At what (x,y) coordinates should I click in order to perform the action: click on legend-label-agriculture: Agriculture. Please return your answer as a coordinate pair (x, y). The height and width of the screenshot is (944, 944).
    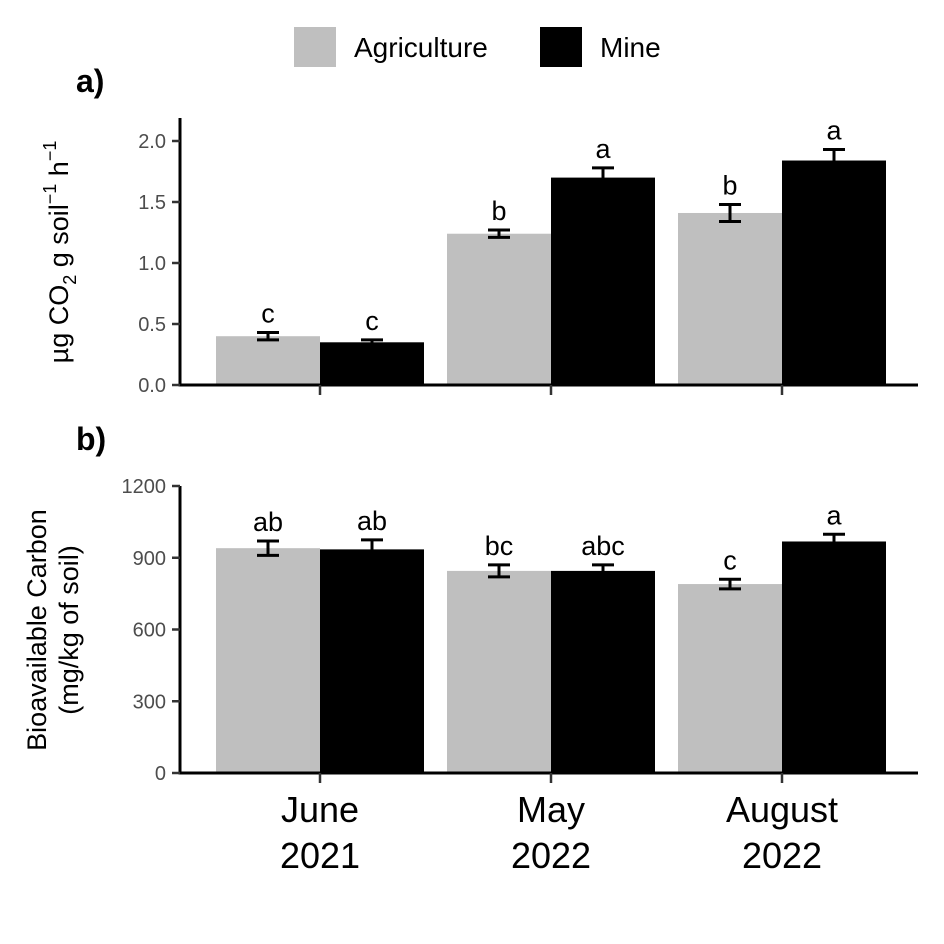
    Looking at the image, I should click on (421, 47).